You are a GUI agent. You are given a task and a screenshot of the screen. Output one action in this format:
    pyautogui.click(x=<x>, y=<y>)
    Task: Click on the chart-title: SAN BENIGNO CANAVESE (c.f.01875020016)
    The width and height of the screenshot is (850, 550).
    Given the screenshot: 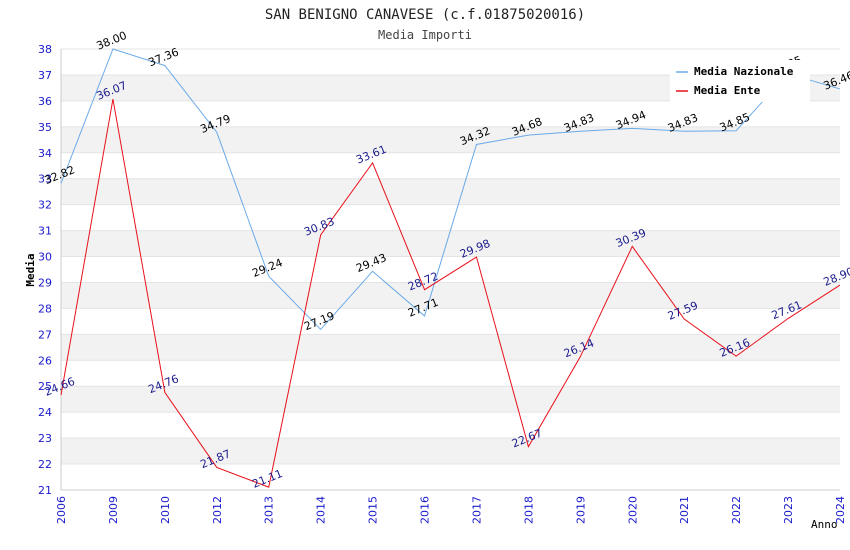 What is the action you would take?
    pyautogui.click(x=425, y=15)
    